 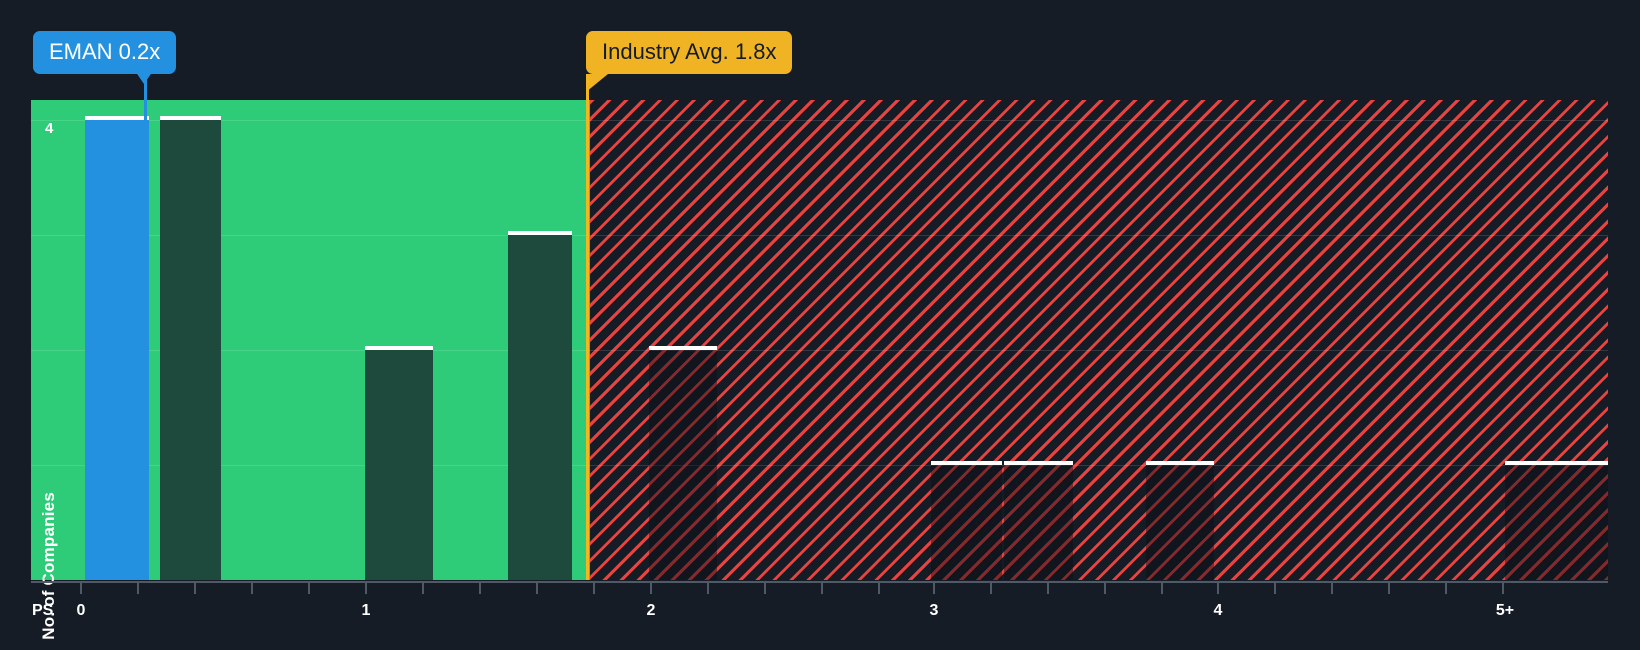 What do you see at coordinates (689, 53) in the screenshot?
I see `industry-avg-tooltip: Industry Avg. 1.8x` at bounding box center [689, 53].